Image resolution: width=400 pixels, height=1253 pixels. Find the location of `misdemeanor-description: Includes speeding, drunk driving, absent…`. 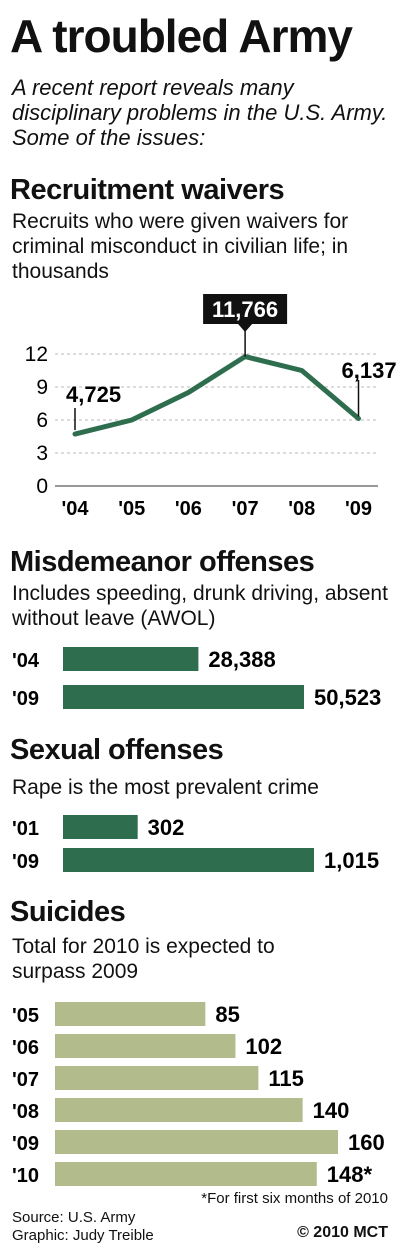

misdemeanor-description: Includes speeding, drunk driving, absent… is located at coordinates (200, 606).